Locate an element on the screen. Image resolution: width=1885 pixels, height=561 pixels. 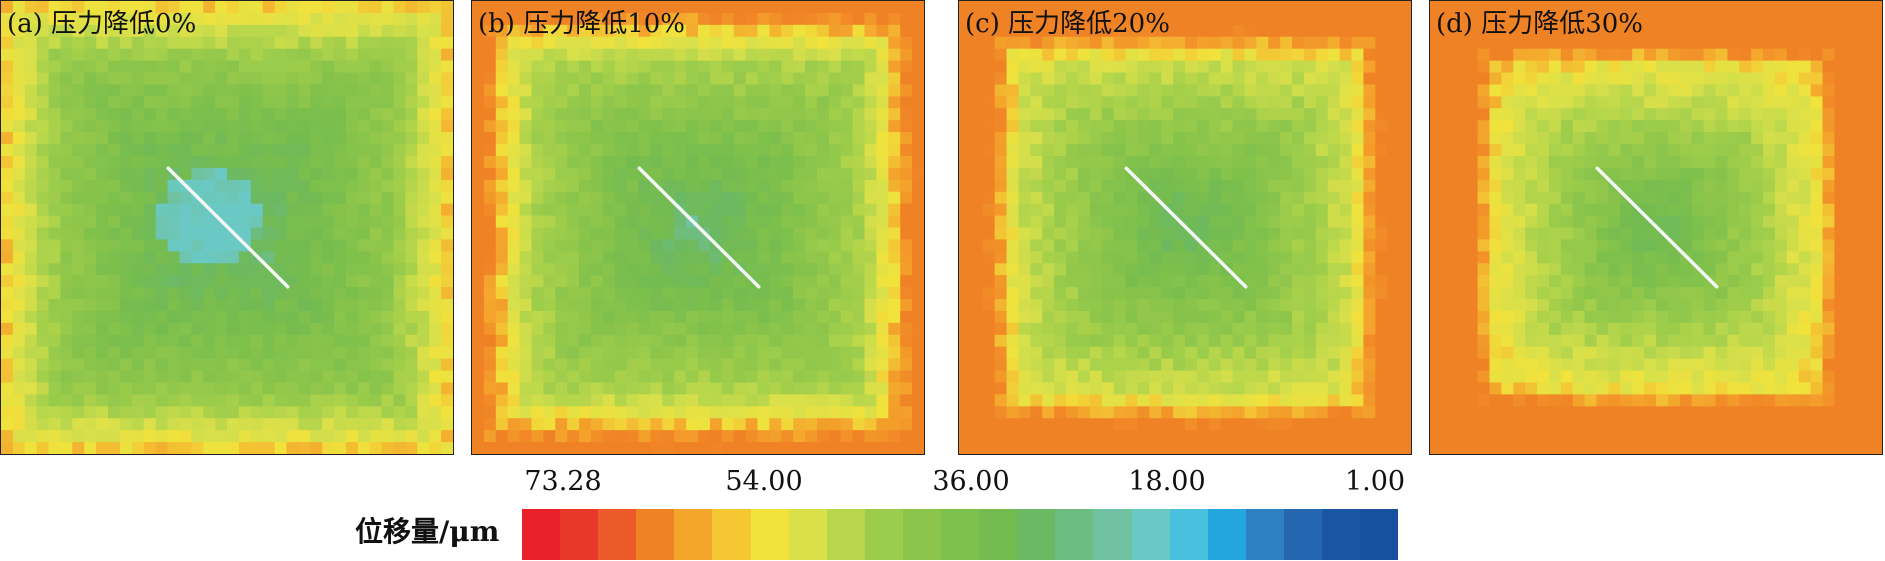
legend-tick-3: 36.00 is located at coordinates (971, 481).